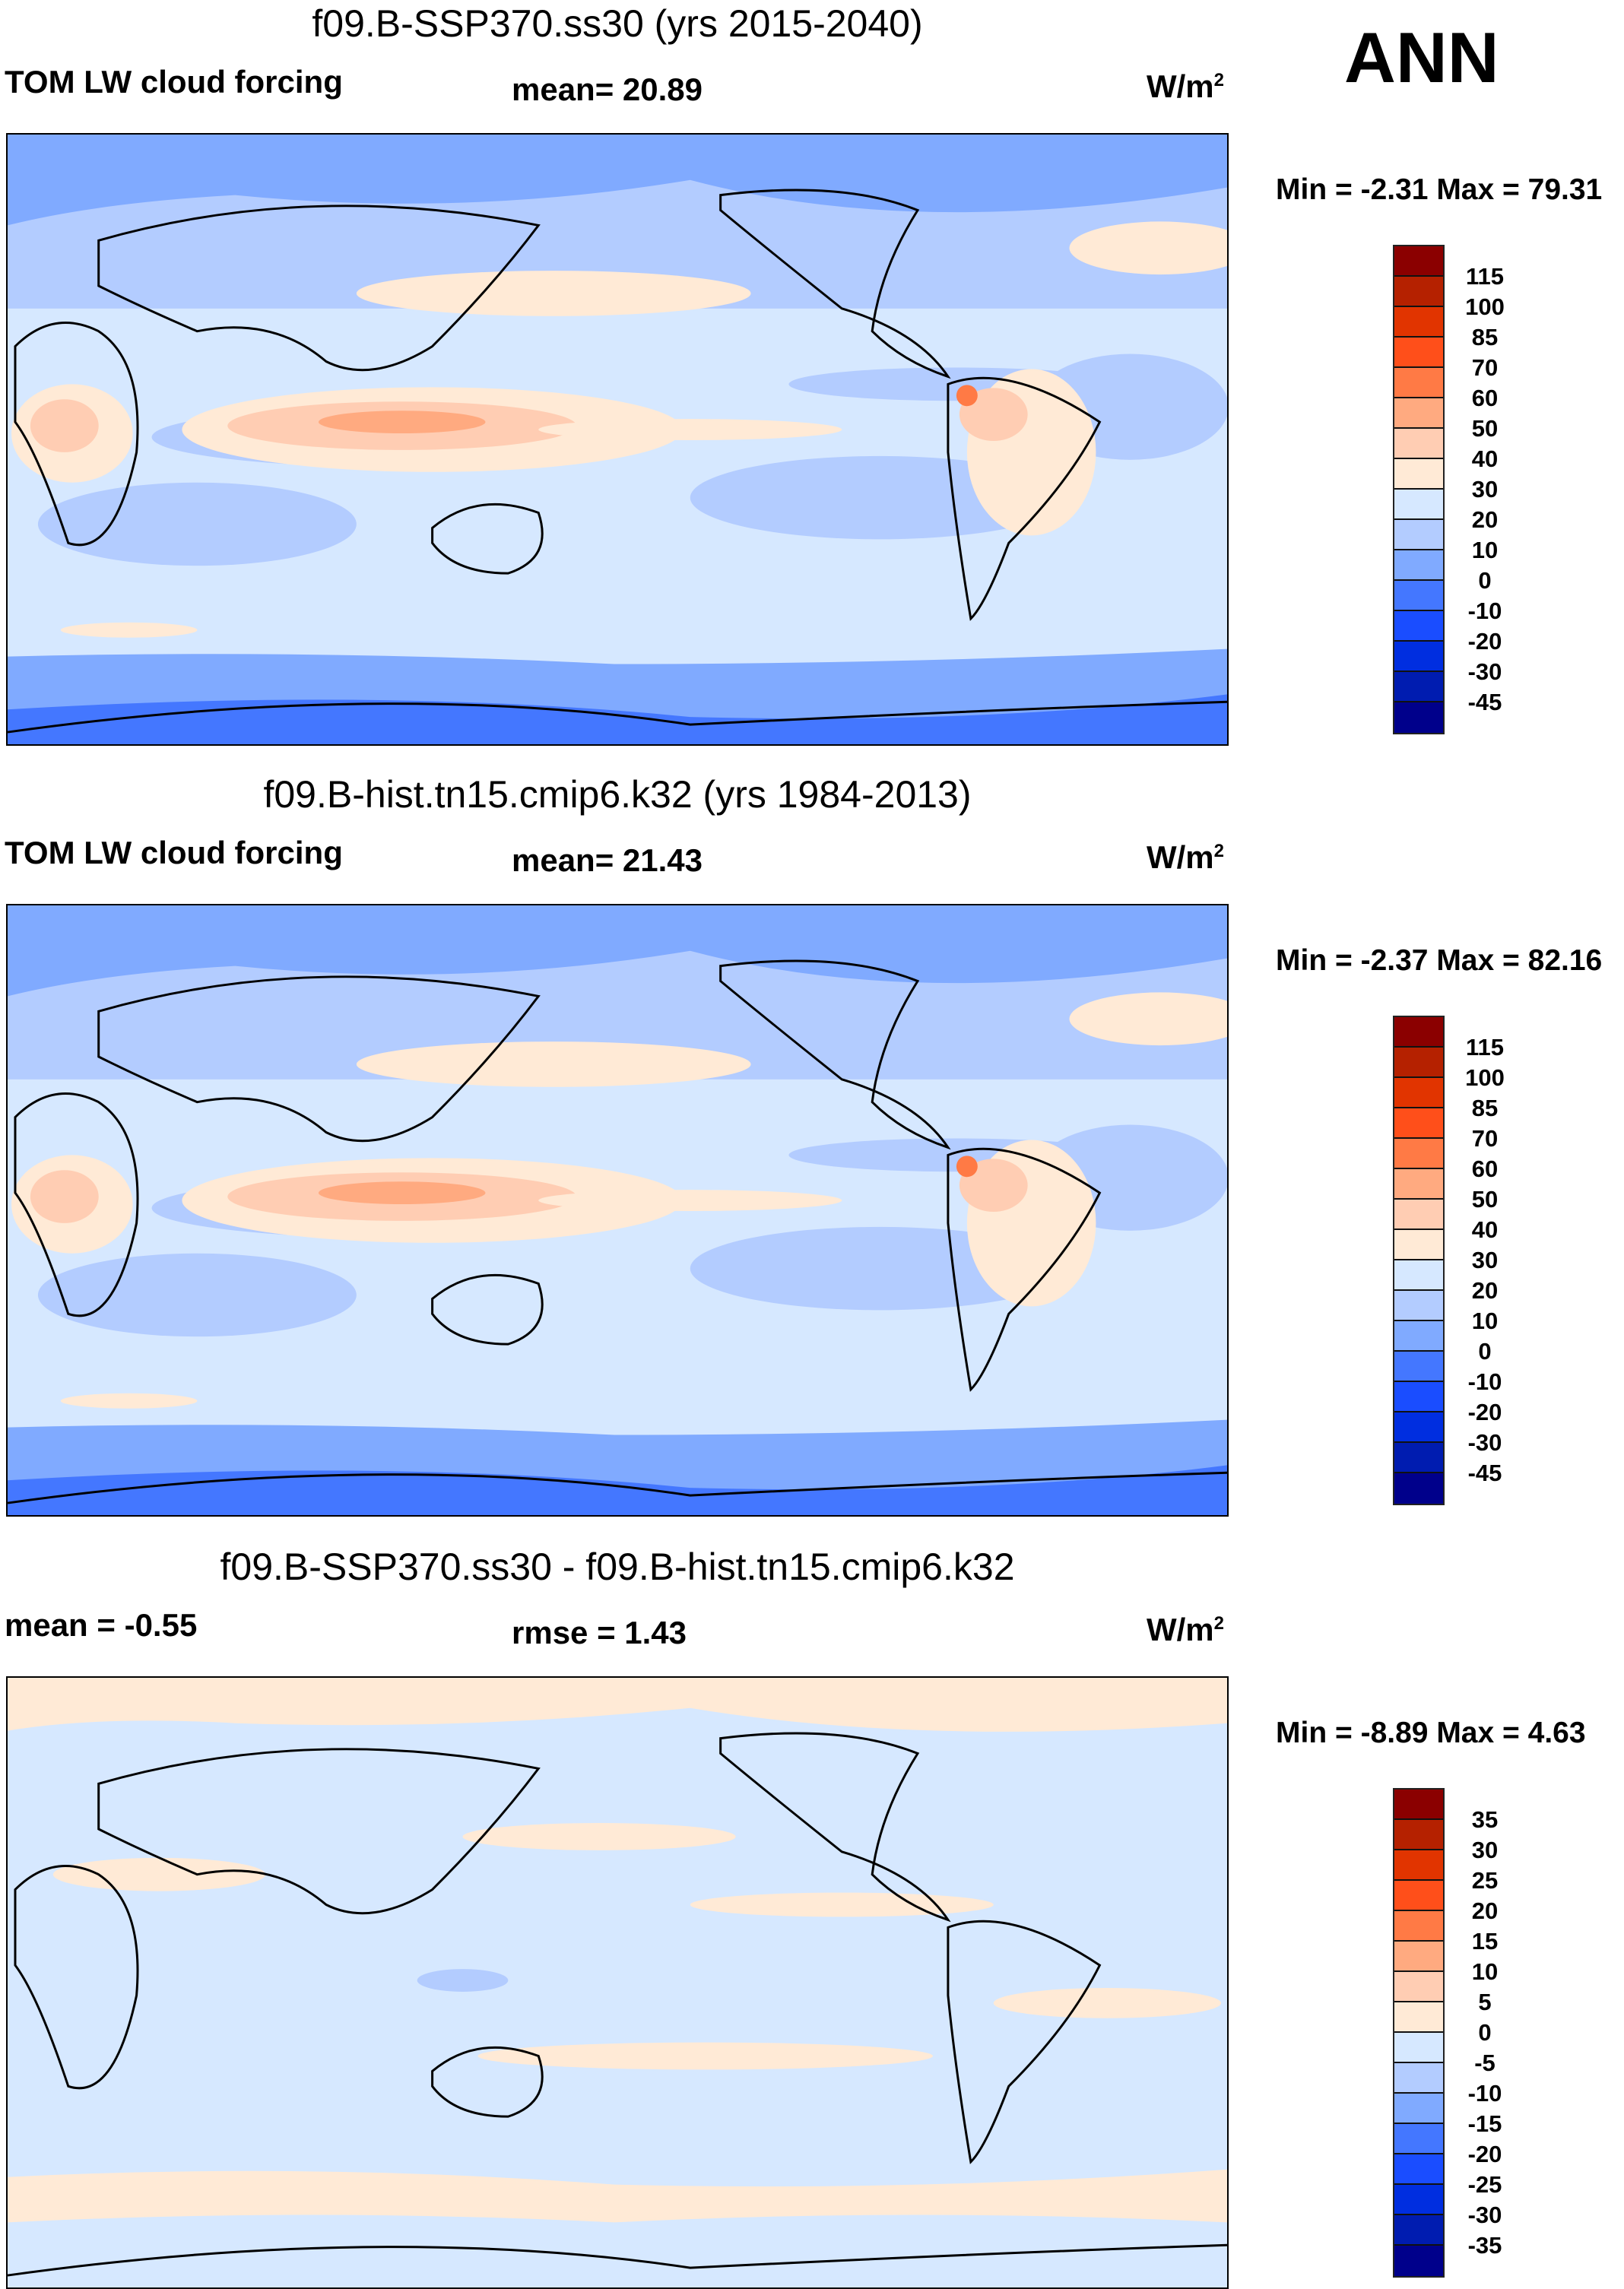 This screenshot has height=2289, width=1624. What do you see at coordinates (197, 1295) in the screenshot?
I see `indian-ocean-dry` at bounding box center [197, 1295].